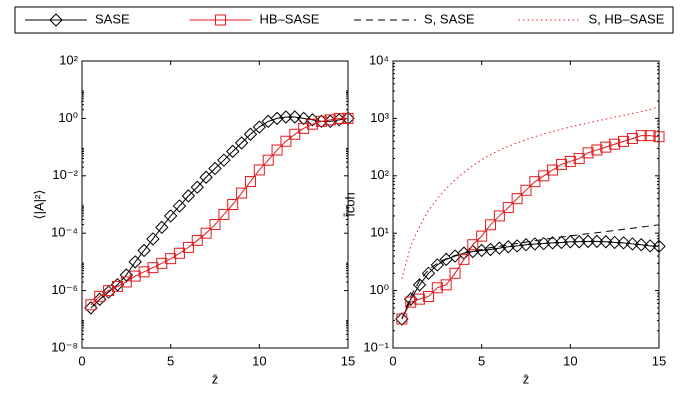 This screenshot has width=689, height=395. Describe the element at coordinates (64, 346) in the screenshot. I see `y-tick-label: 10⁻⁸` at that location.